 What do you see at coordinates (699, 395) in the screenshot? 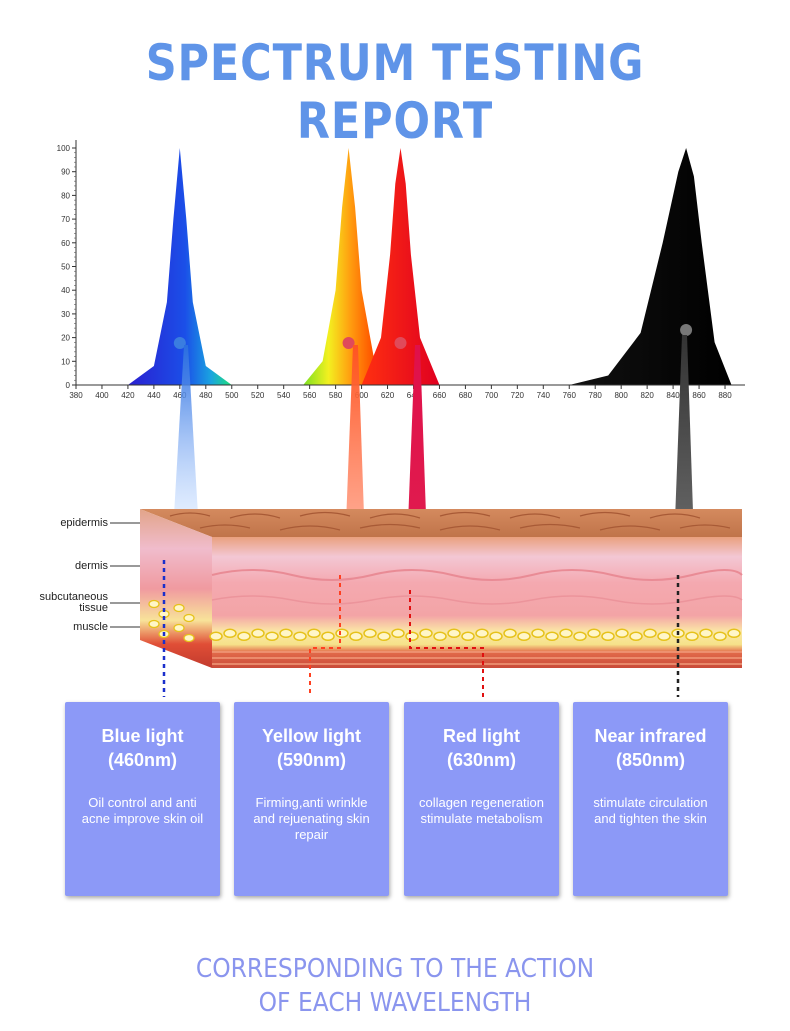
I see `x-tick-label: 860` at bounding box center [699, 395].